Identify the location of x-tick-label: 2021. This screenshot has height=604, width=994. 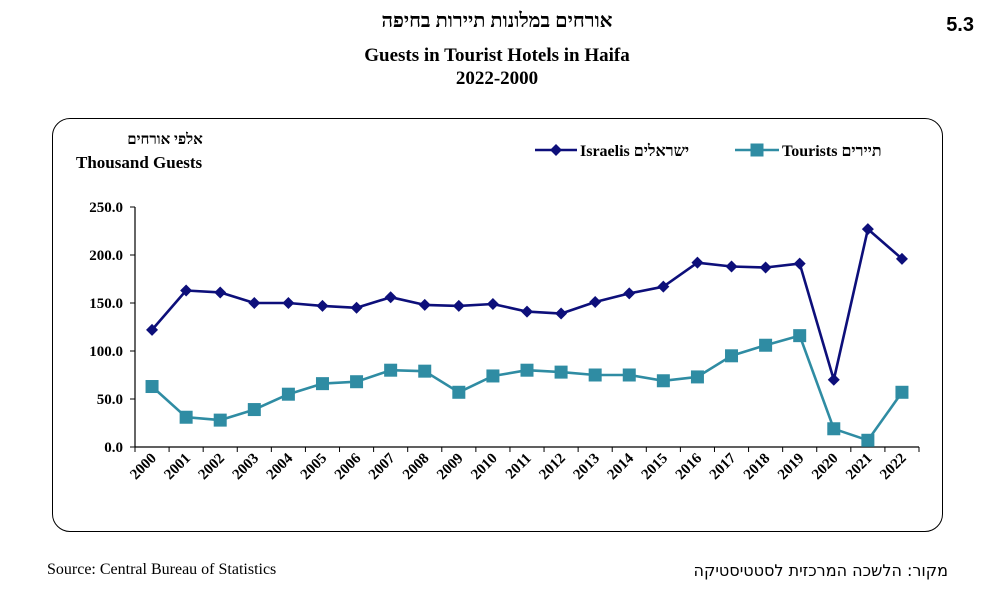
(859, 467).